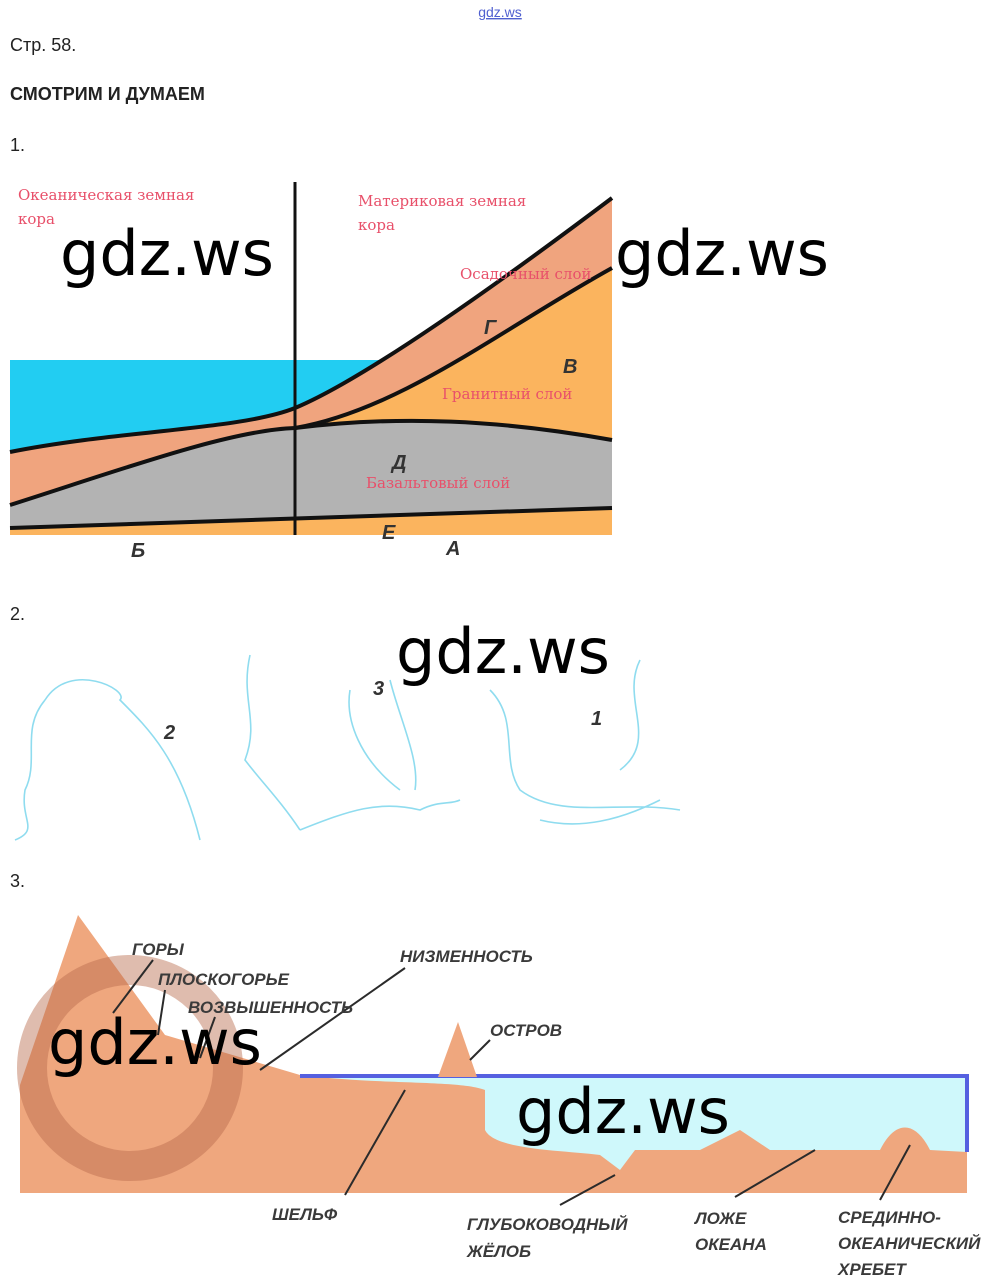 Image resolution: width=1000 pixels, height=1288 pixels. I want to click on letter: А, so click(452, 549).